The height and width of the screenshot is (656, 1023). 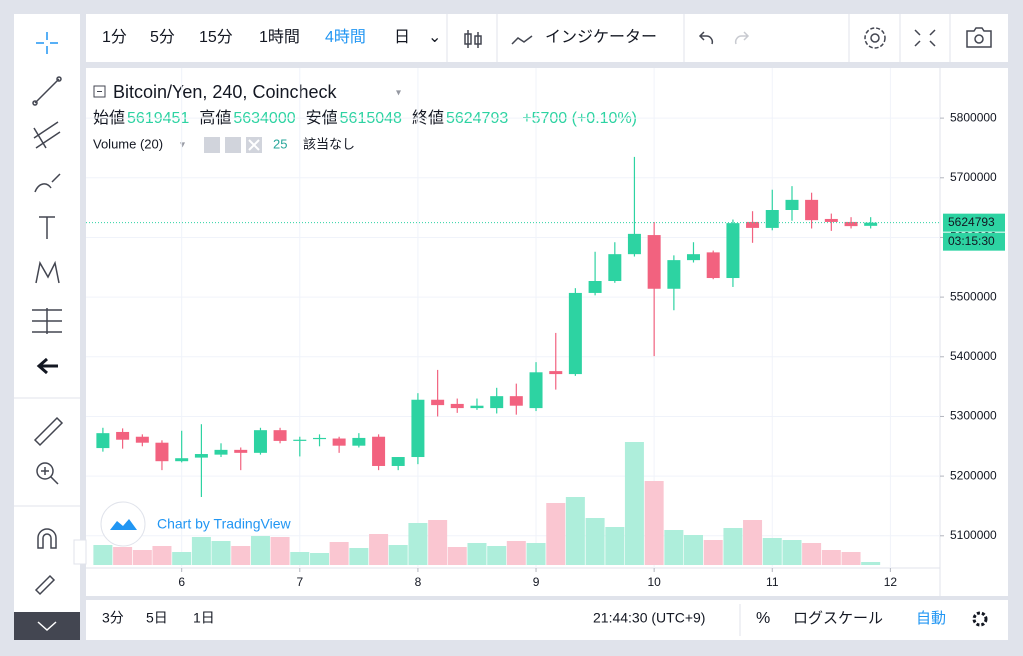 I want to click on legend-value: 5624793, so click(x=477, y=118).